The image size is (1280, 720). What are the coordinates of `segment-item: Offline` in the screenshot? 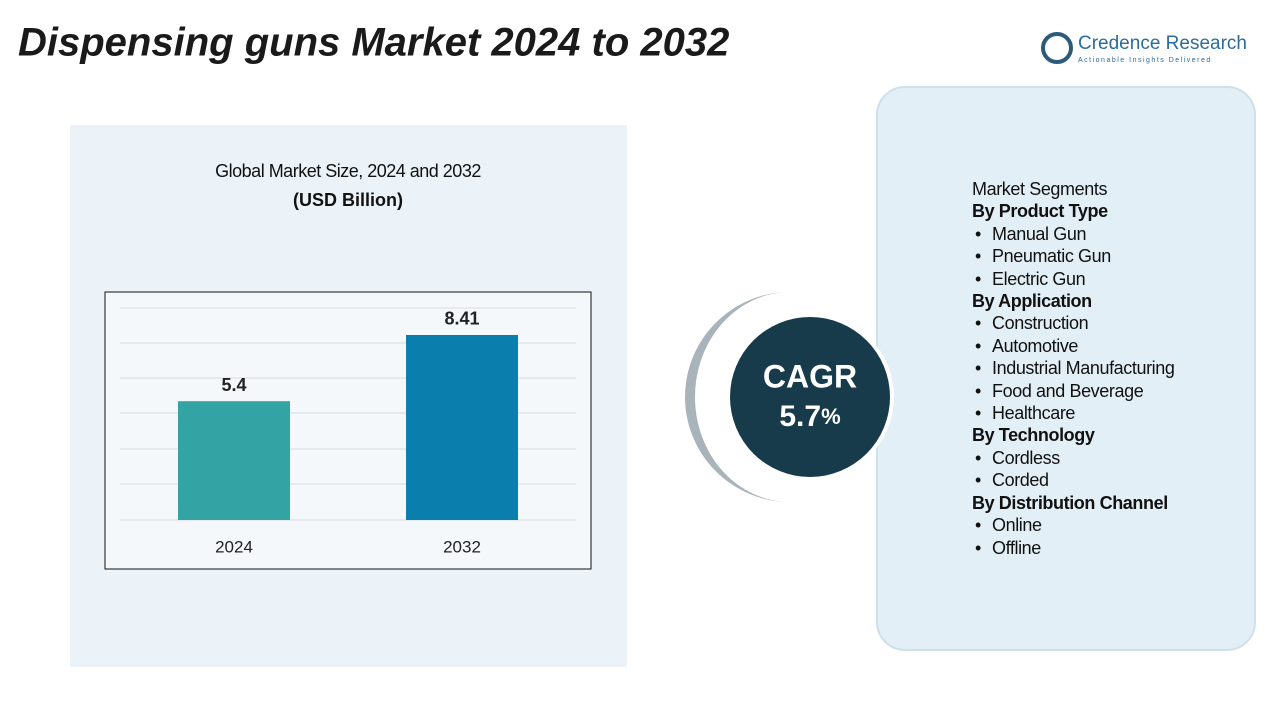 It's located at (1073, 548).